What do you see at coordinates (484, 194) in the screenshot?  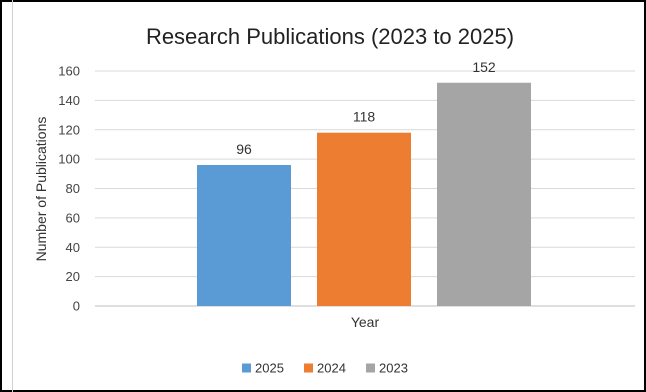 I see `bar-2023` at bounding box center [484, 194].